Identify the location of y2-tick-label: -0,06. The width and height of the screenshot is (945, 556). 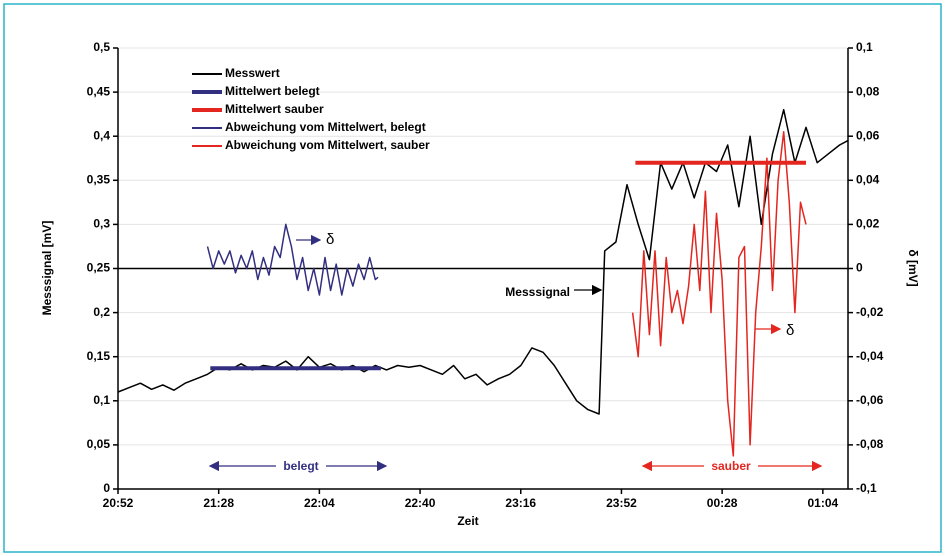
(870, 400).